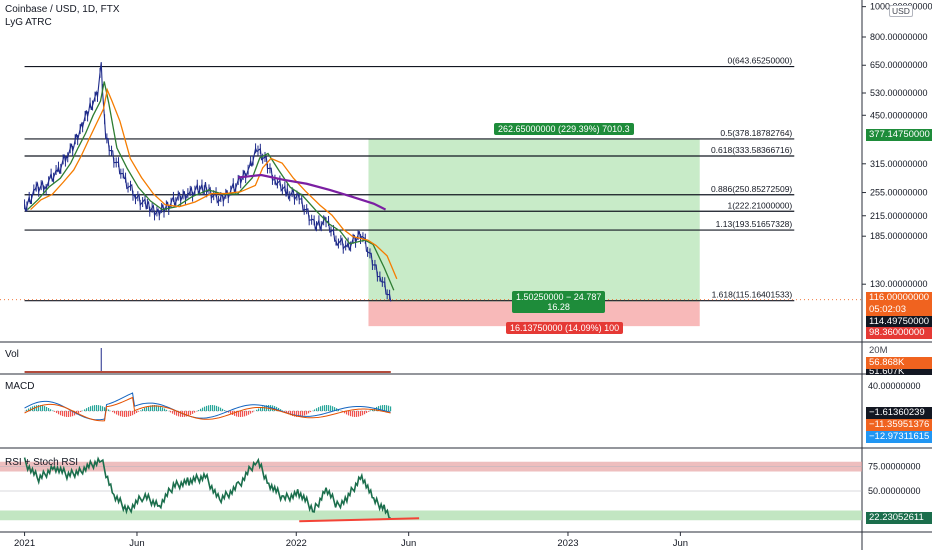 Image resolution: width=932 pixels, height=550 pixels. Describe the element at coordinates (296, 543) in the screenshot. I see `time-tick-2: 2022` at that location.